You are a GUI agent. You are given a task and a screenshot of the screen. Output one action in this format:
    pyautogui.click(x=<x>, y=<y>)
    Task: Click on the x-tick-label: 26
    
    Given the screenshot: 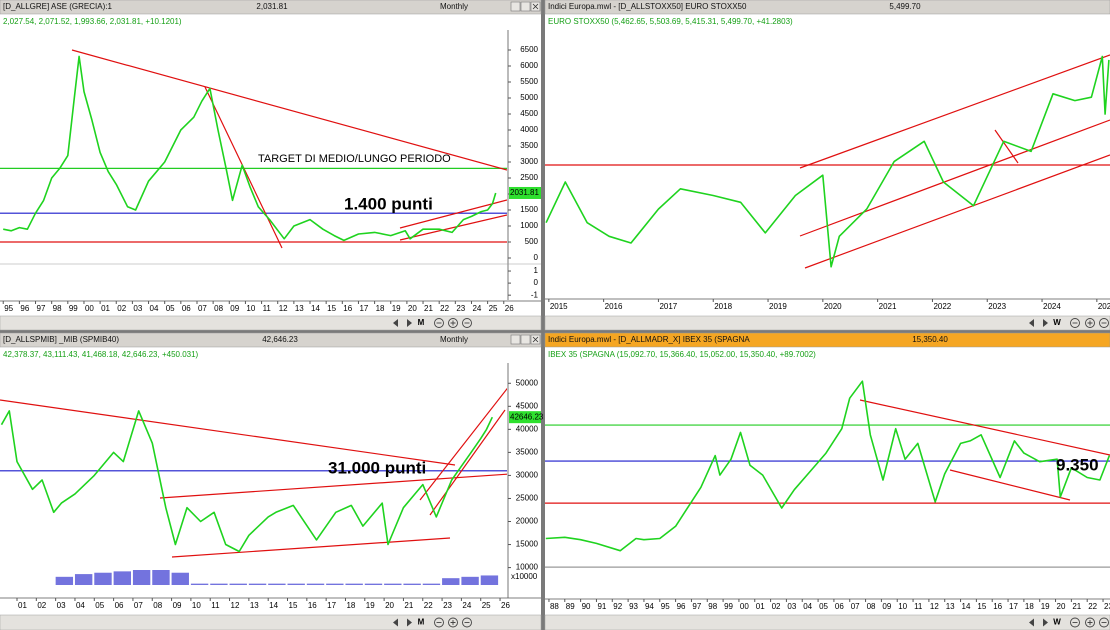 What is the action you would take?
    pyautogui.click(x=509, y=308)
    